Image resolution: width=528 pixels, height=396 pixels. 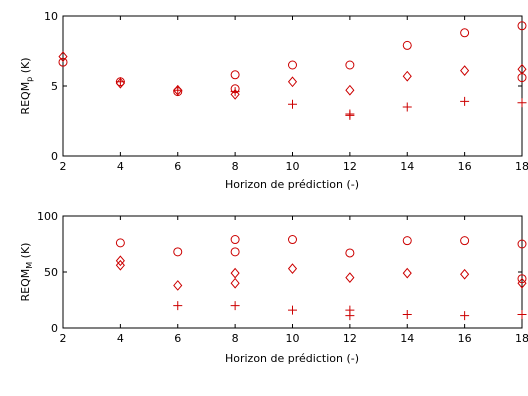 What do you see at coordinates (54, 156) in the screenshot?
I see `top-plot-y-tick-label: 0` at bounding box center [54, 156].